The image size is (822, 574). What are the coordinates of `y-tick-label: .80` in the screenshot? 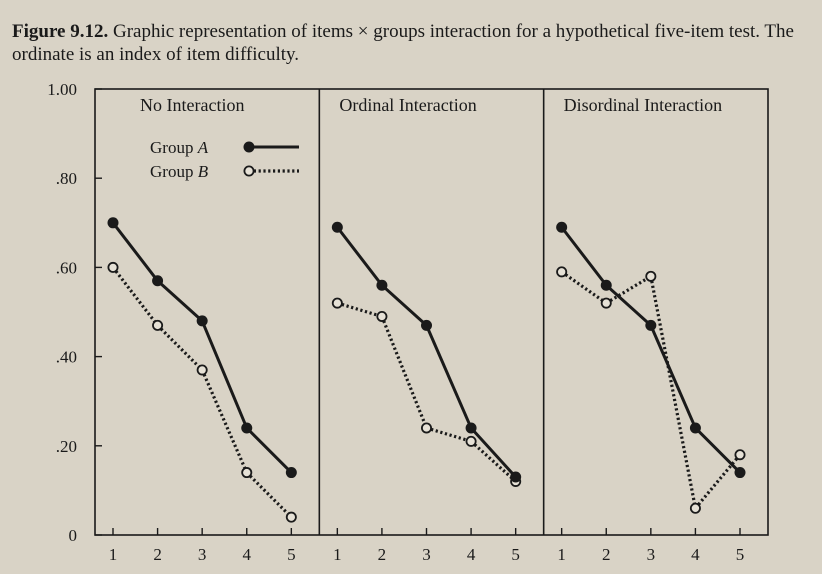 It's located at (66, 178).